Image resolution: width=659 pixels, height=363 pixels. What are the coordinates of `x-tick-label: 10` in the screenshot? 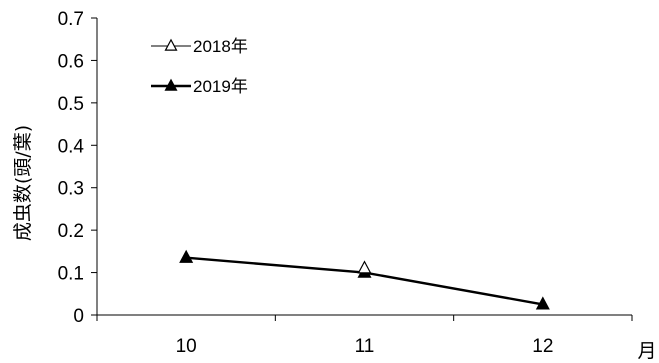 It's located at (186, 346).